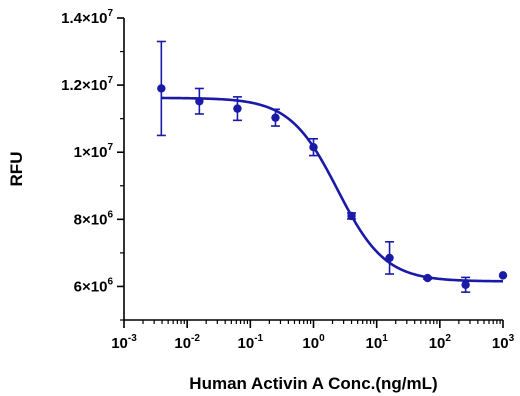  I want to click on x-tick-label: 10⁰, so click(313, 342).